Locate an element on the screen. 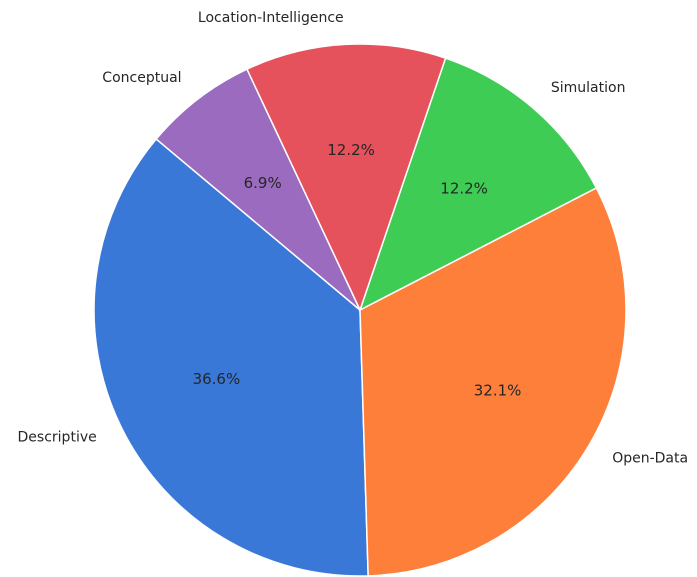 Image resolution: width=697 pixels, height=577 pixels. slice-label: Open-Data is located at coordinates (650, 458).